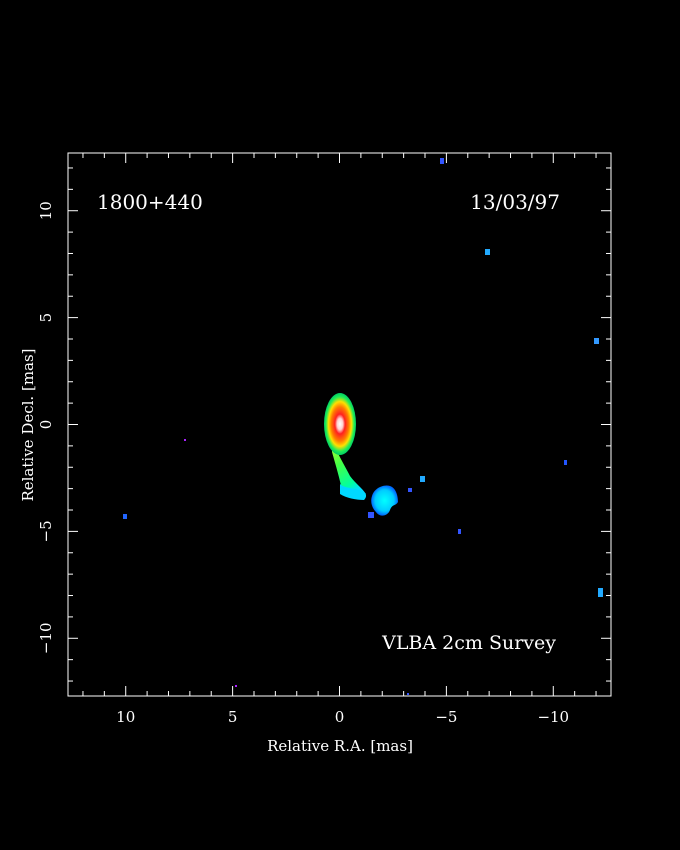  I want to click on jet-emission, so click(349, 468).